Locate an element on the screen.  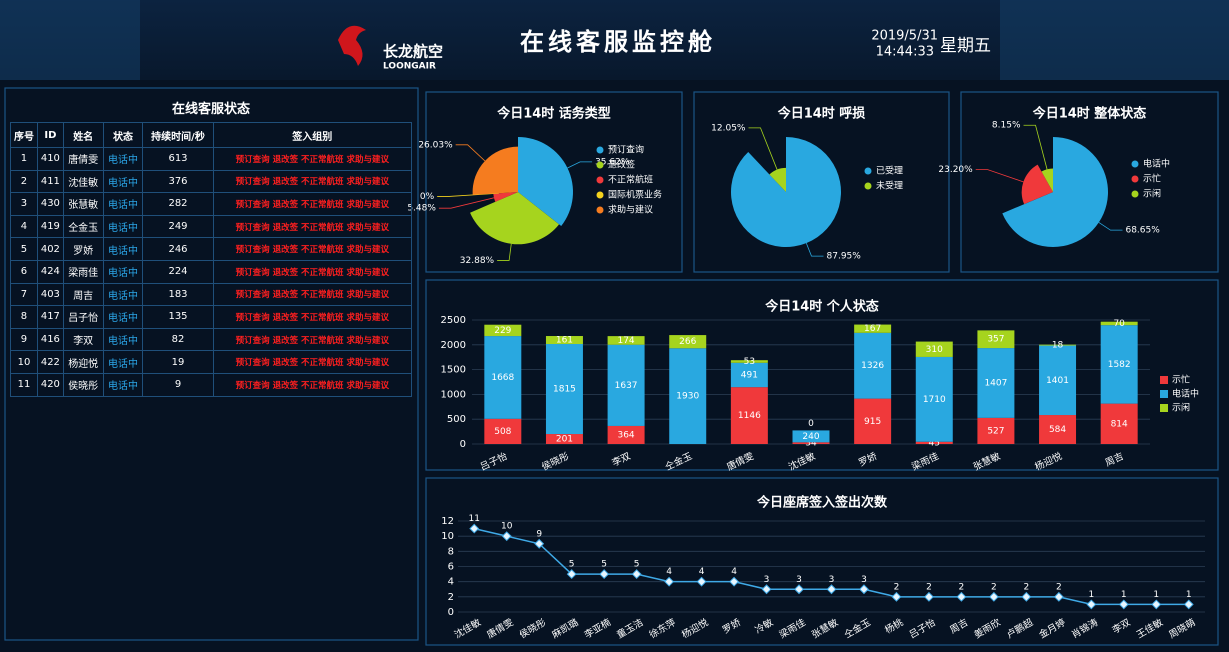
table-cell: 1 is located at coordinates (24, 159).